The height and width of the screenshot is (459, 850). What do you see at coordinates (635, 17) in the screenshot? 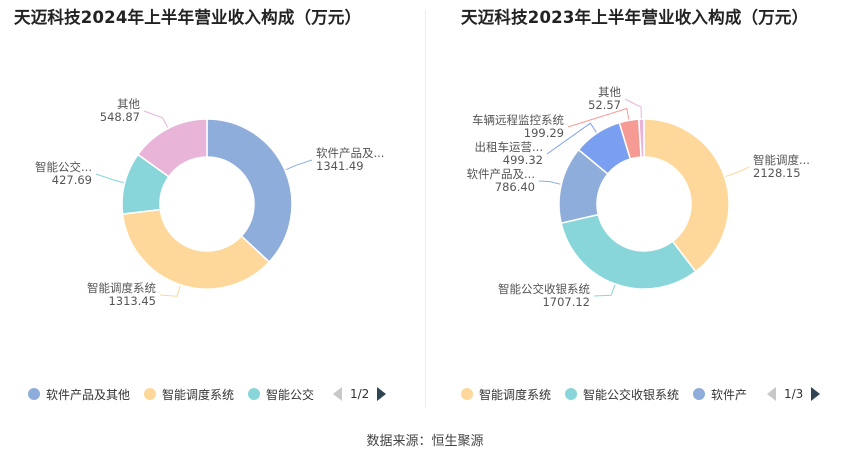
I see `chart-2023-title: 天迈科技2023年上半年营业收入构成（万元）` at bounding box center [635, 17].